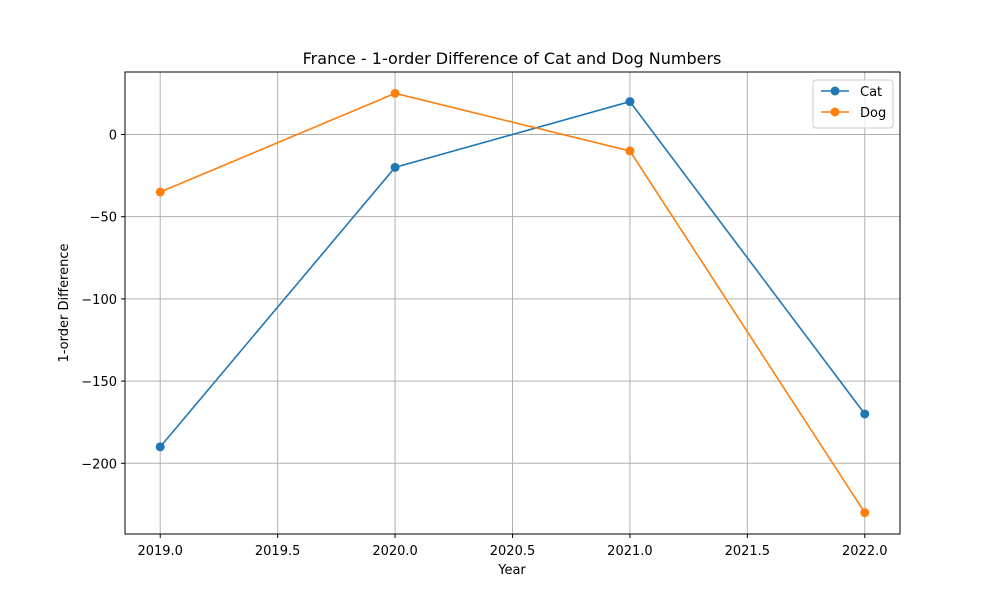 The image size is (1000, 600). I want to click on y-axis-label: 1-order Difference, so click(64, 302).